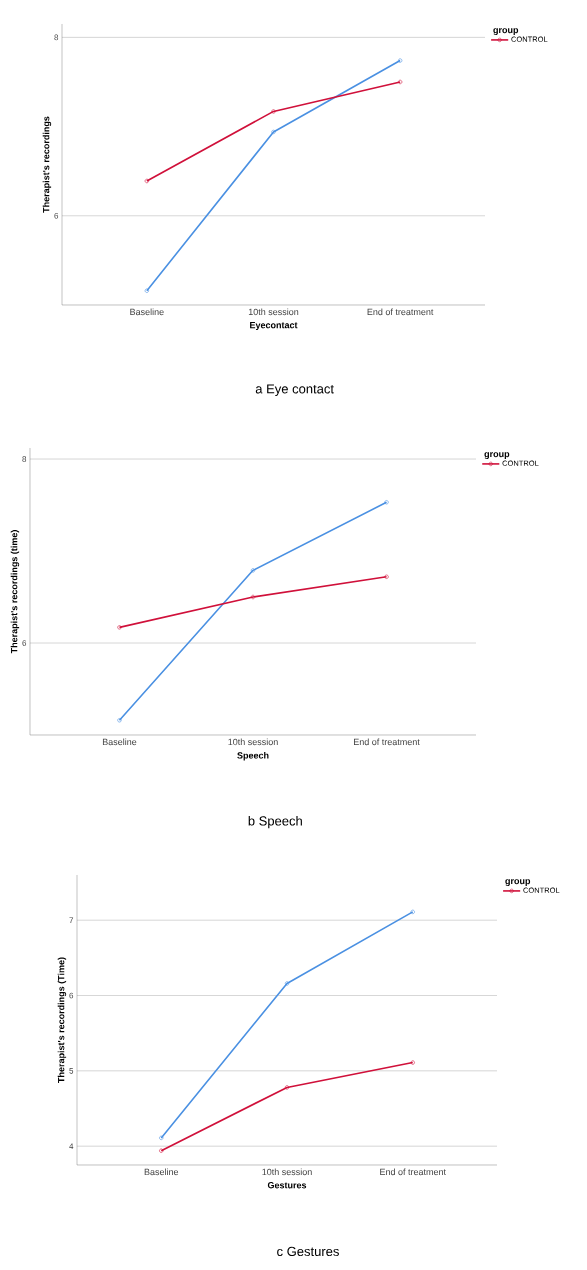 This screenshot has width=587, height=1270. What do you see at coordinates (253, 756) in the screenshot?
I see `x-axis-title: Speech` at bounding box center [253, 756].